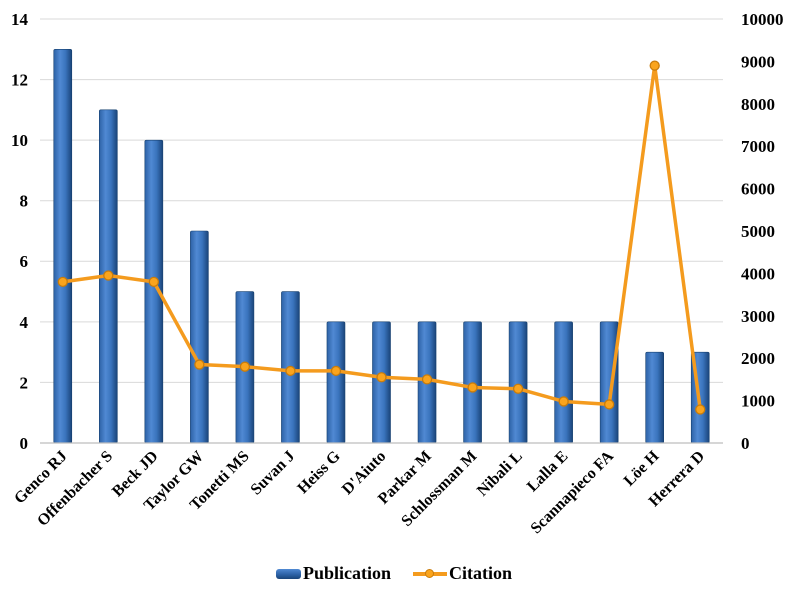 This screenshot has height=592, width=788. What do you see at coordinates (394, 573) in the screenshot?
I see `chart-legend: Publication Citation` at bounding box center [394, 573].